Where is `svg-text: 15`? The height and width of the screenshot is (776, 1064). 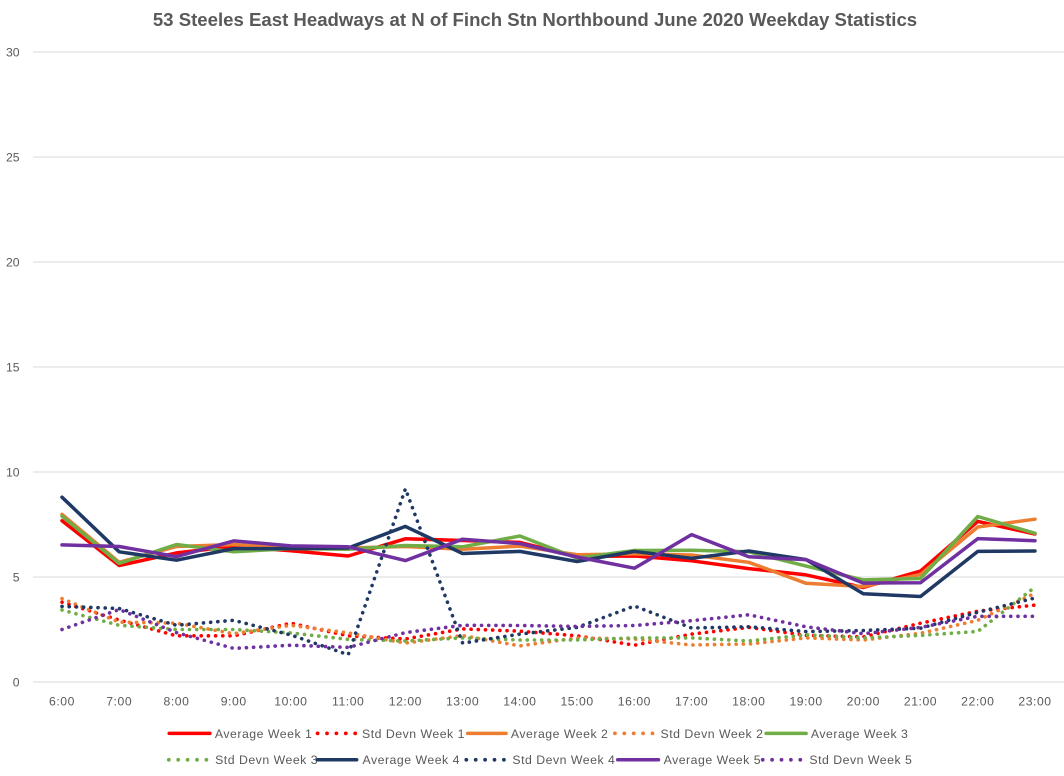
svg-text: 15 is located at coordinates (13, 368).